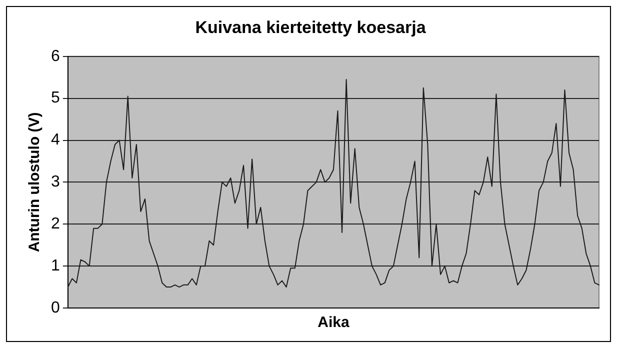 The image size is (619, 350). I want to click on chart-title: Kuivana kierteitetty koesarja, so click(310, 27).